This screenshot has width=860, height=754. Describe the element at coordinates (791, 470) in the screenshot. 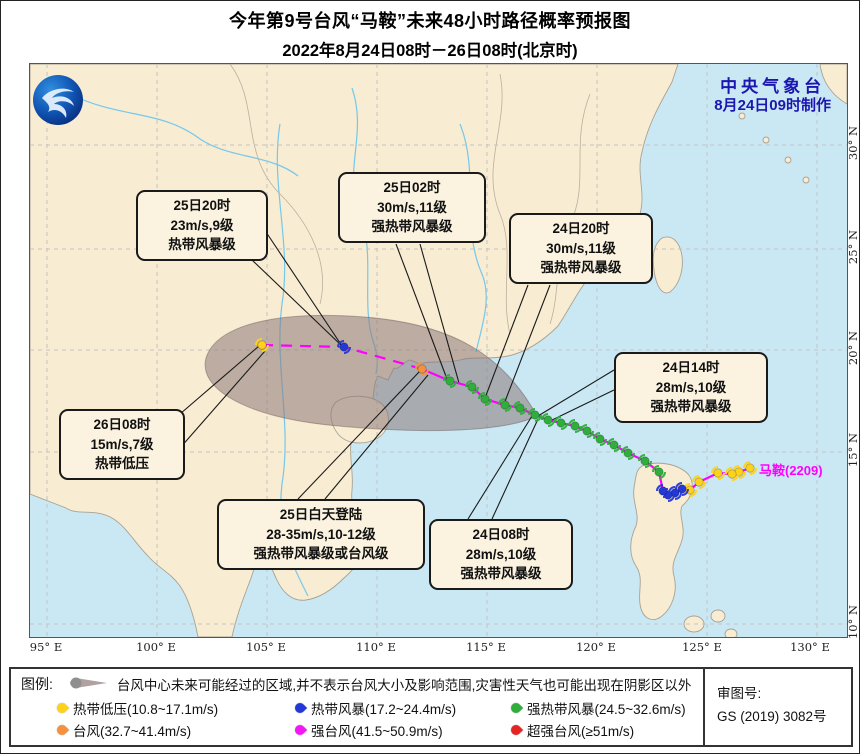

I see `storm-name-label: 马鞍(2209)` at that location.